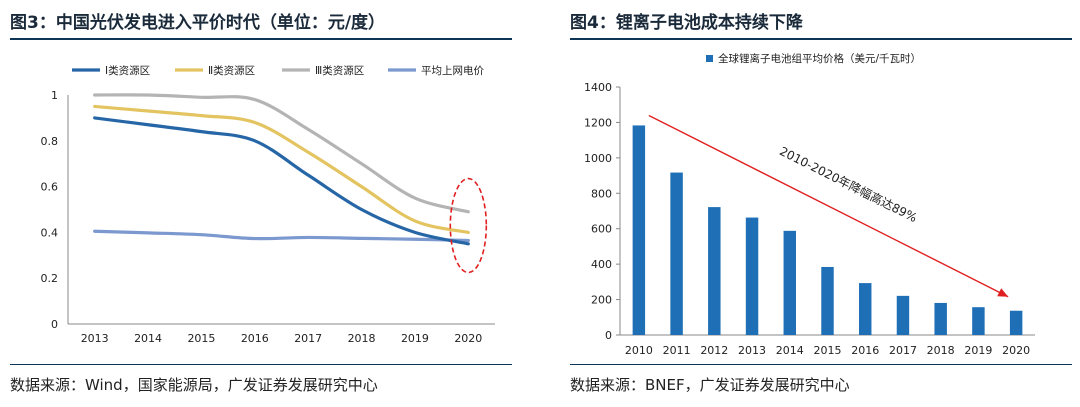  Describe the element at coordinates (231, 70) in the screenshot. I see `legend-label-2: Ⅱ类资源区` at that location.